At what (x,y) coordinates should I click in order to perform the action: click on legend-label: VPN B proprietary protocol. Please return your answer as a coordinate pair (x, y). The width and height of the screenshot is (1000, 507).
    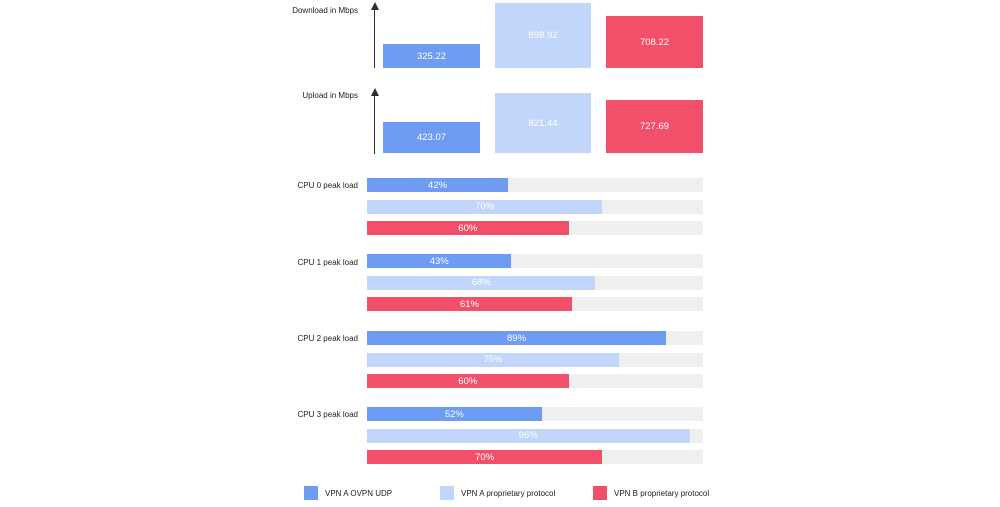
    Looking at the image, I should click on (662, 493).